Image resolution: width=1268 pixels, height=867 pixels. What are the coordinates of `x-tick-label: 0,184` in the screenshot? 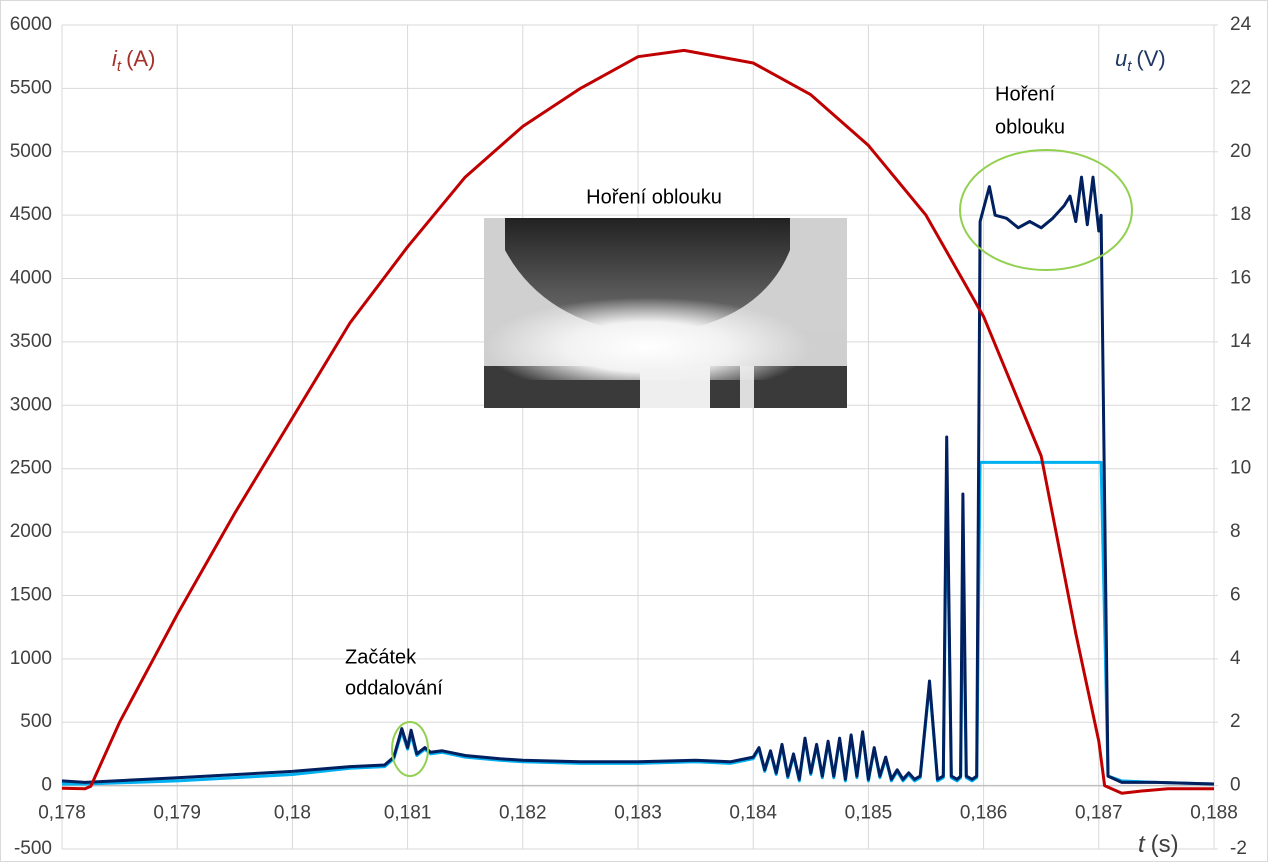 It's located at (753, 813).